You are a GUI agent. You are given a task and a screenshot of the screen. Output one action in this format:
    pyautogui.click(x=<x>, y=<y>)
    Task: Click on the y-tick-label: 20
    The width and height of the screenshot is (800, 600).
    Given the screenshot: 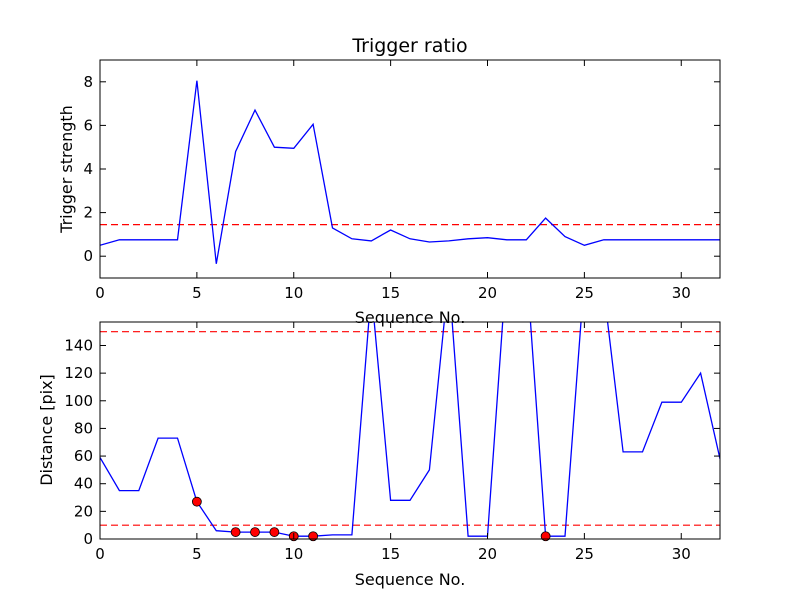 What is the action you would take?
    pyautogui.click(x=83, y=511)
    